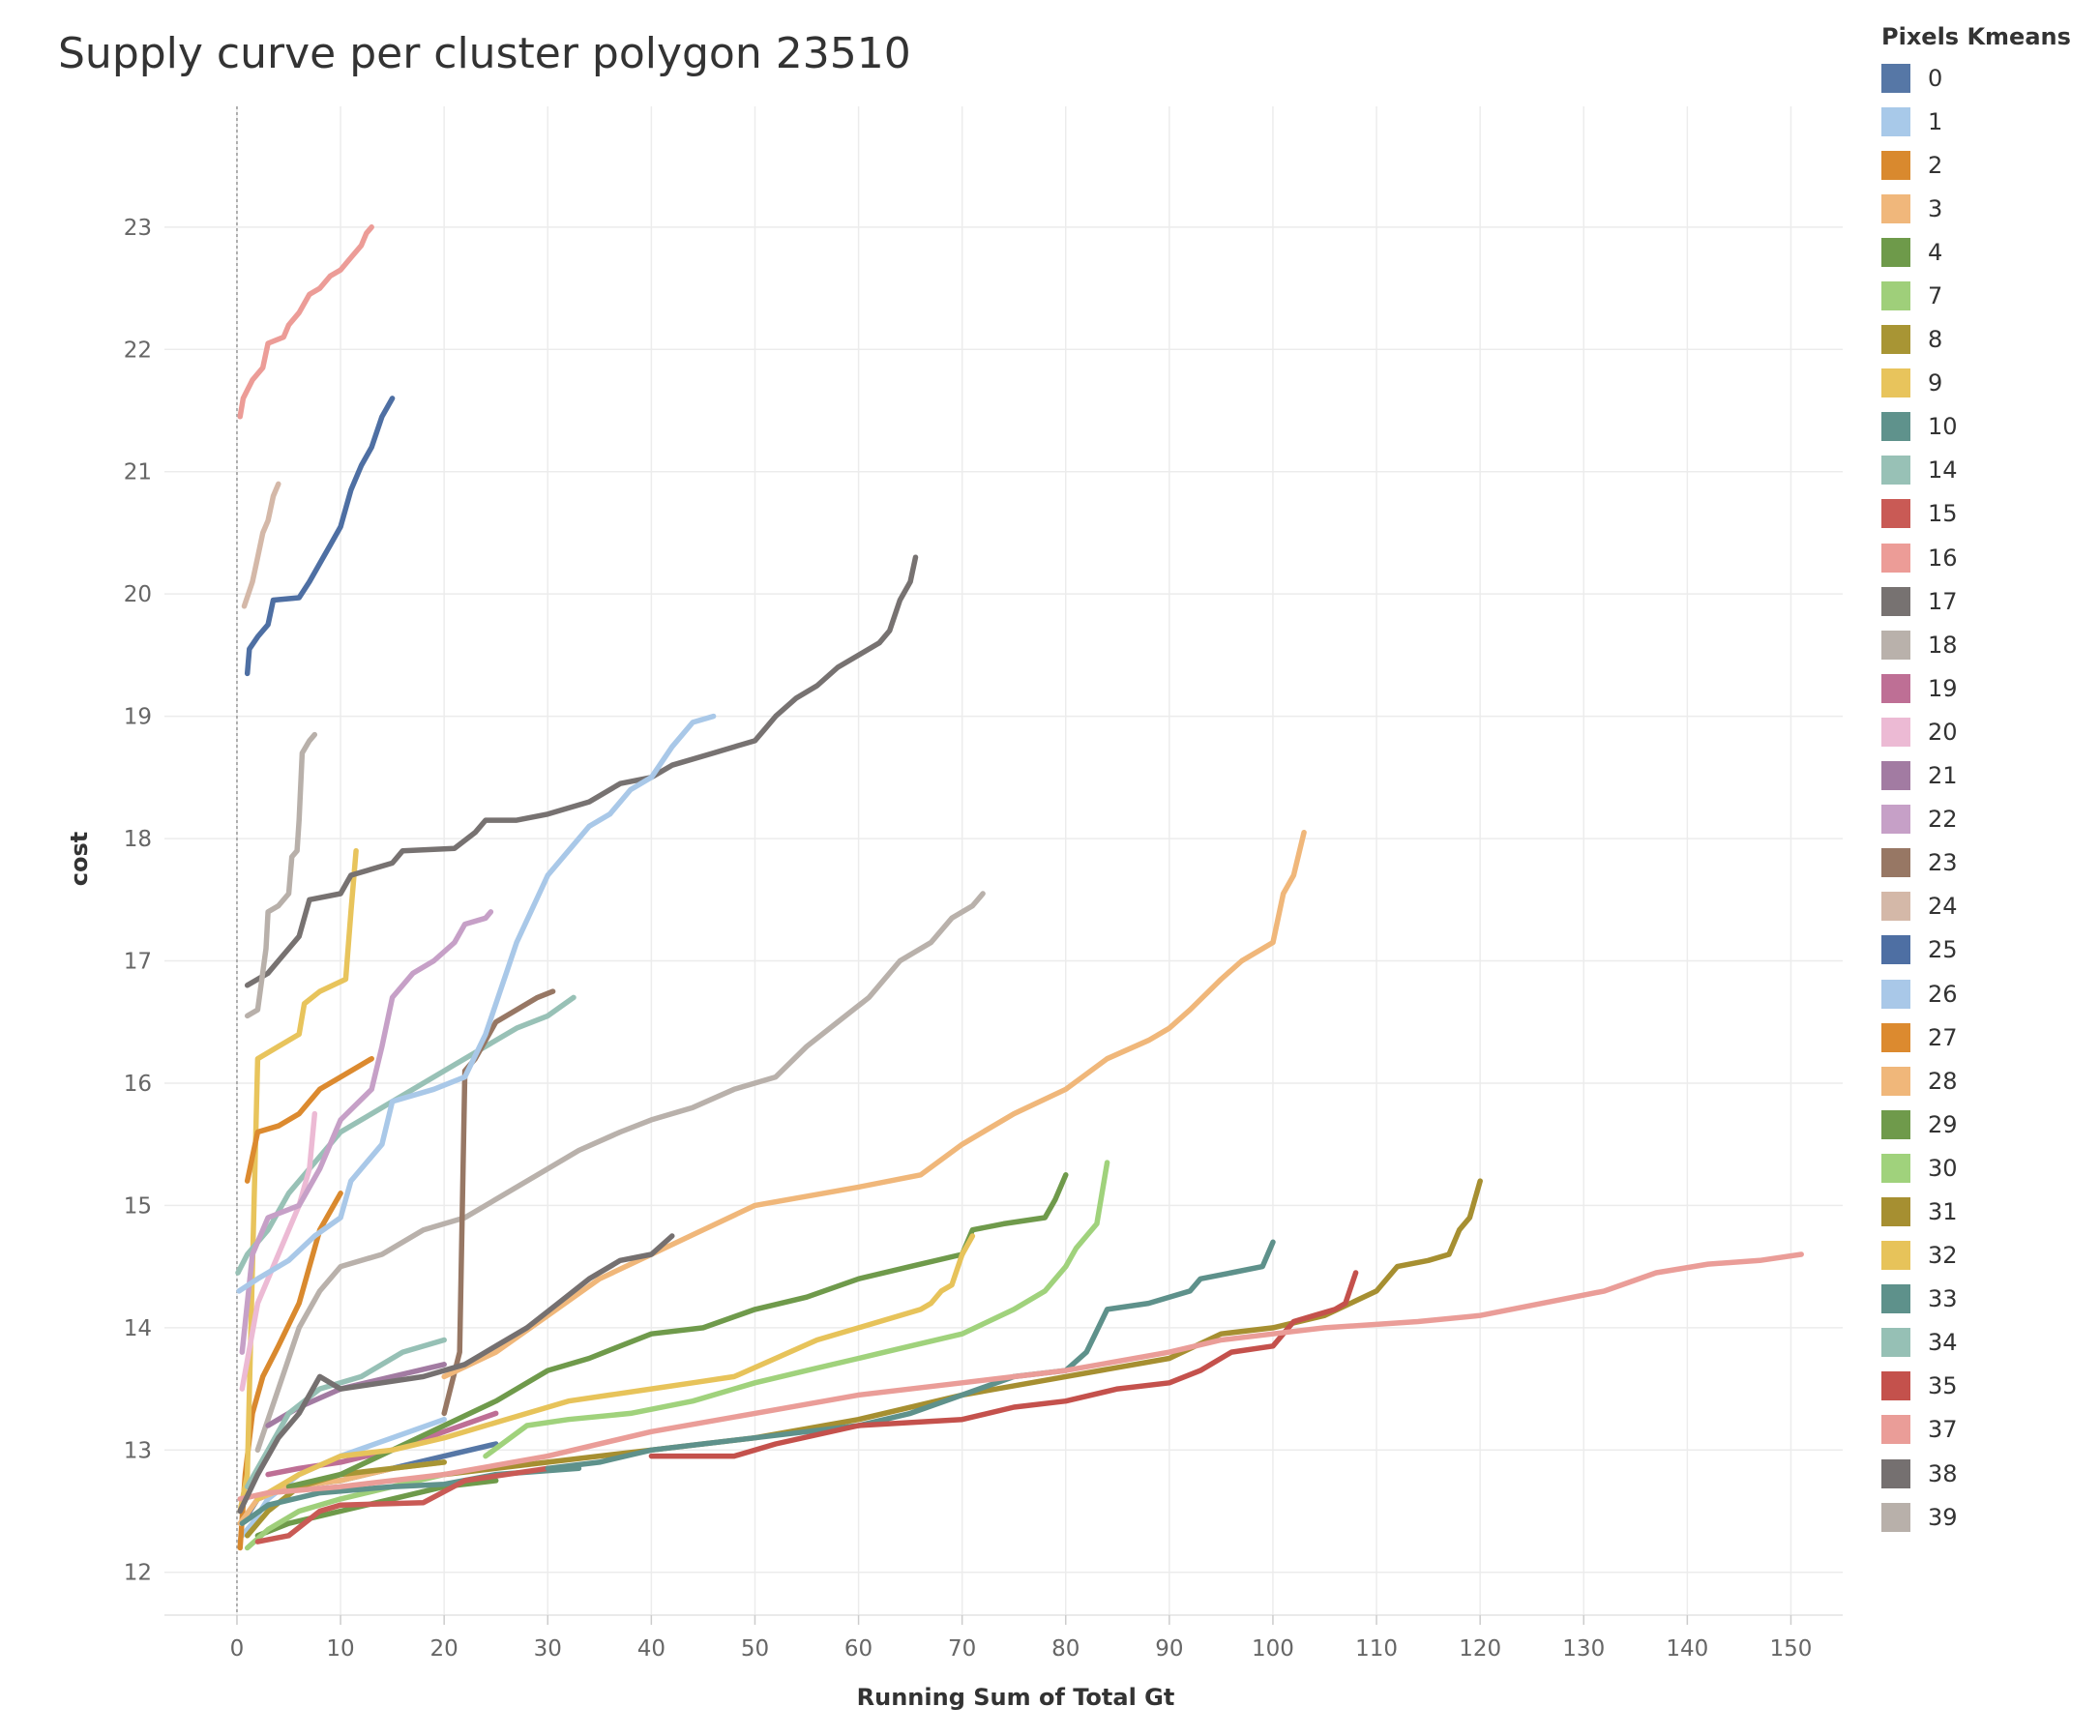 The width and height of the screenshot is (2100, 1736). I want to click on legend-item-0: 0, so click(1987, 78).